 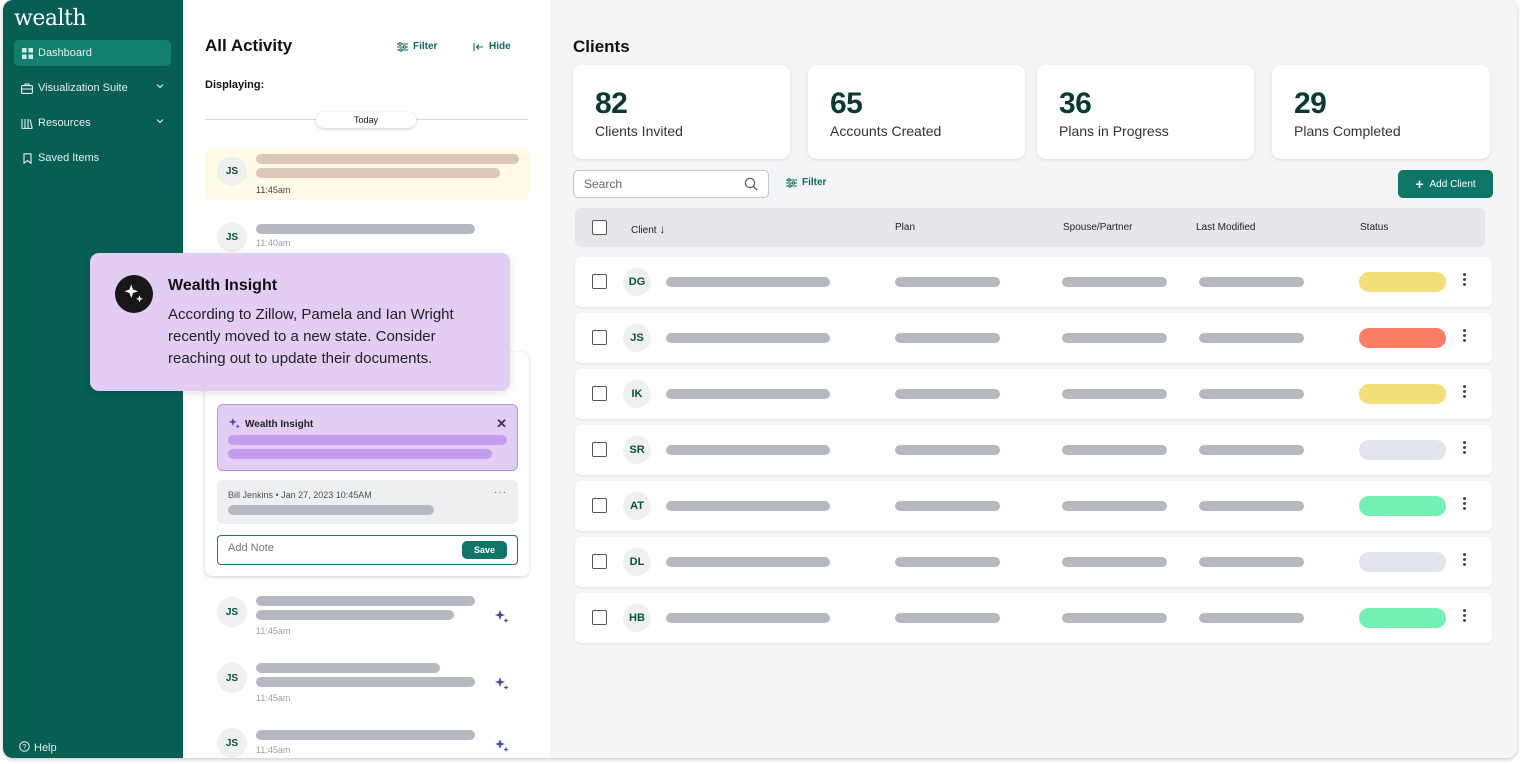 I want to click on sidebar-item-visualization-suite: Visualization Suite, so click(x=92, y=88).